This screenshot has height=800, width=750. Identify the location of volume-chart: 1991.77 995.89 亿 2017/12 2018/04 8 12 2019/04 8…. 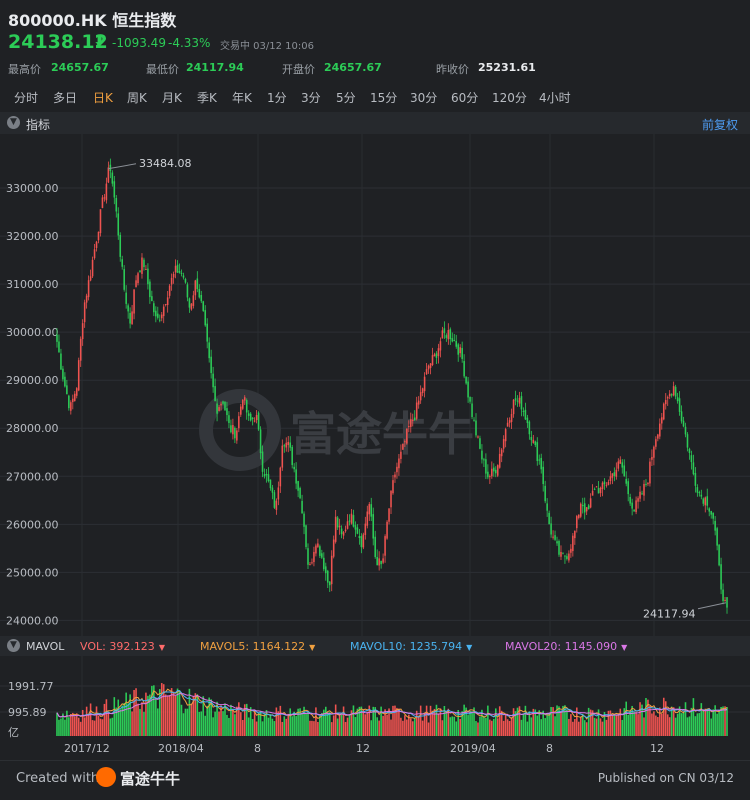
(375, 708).